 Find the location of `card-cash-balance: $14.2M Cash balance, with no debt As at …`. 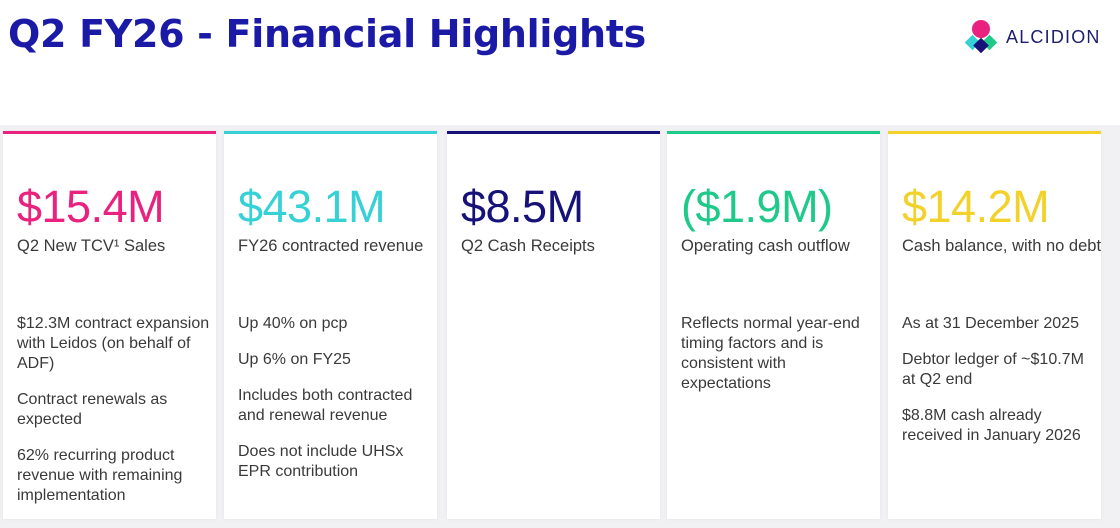

card-cash-balance: $14.2M Cash balance, with no debt As at … is located at coordinates (994, 325).